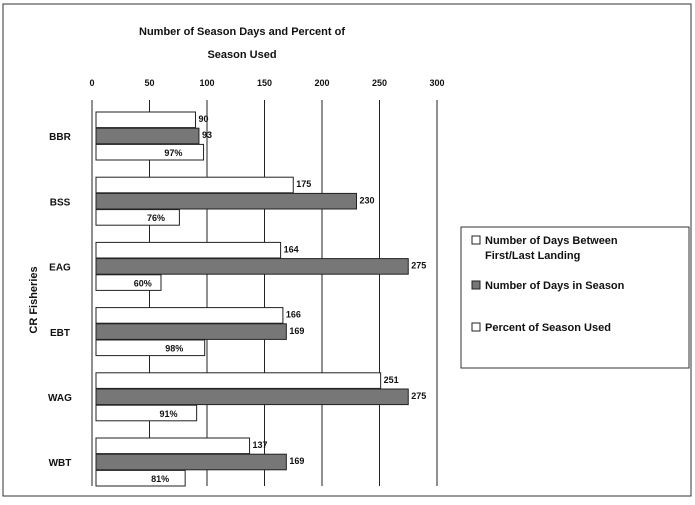  I want to click on y-axis-title: CR Fisheries, so click(34, 299).